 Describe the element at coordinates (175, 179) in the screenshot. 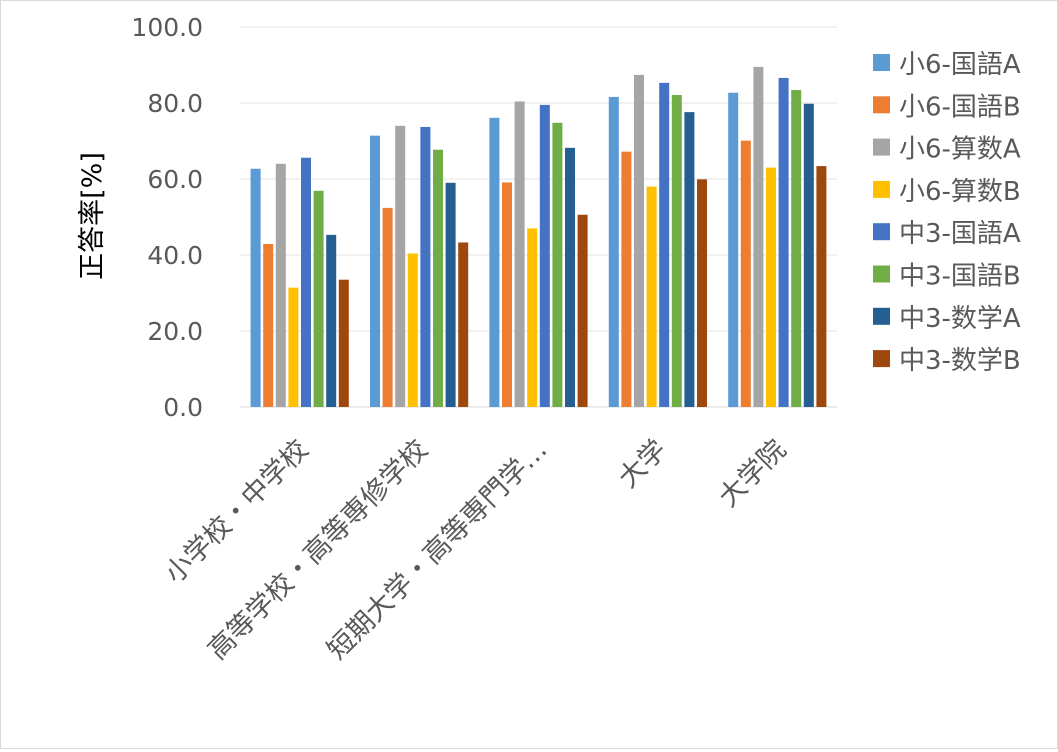

I see `y-tick-label: 60.0` at that location.